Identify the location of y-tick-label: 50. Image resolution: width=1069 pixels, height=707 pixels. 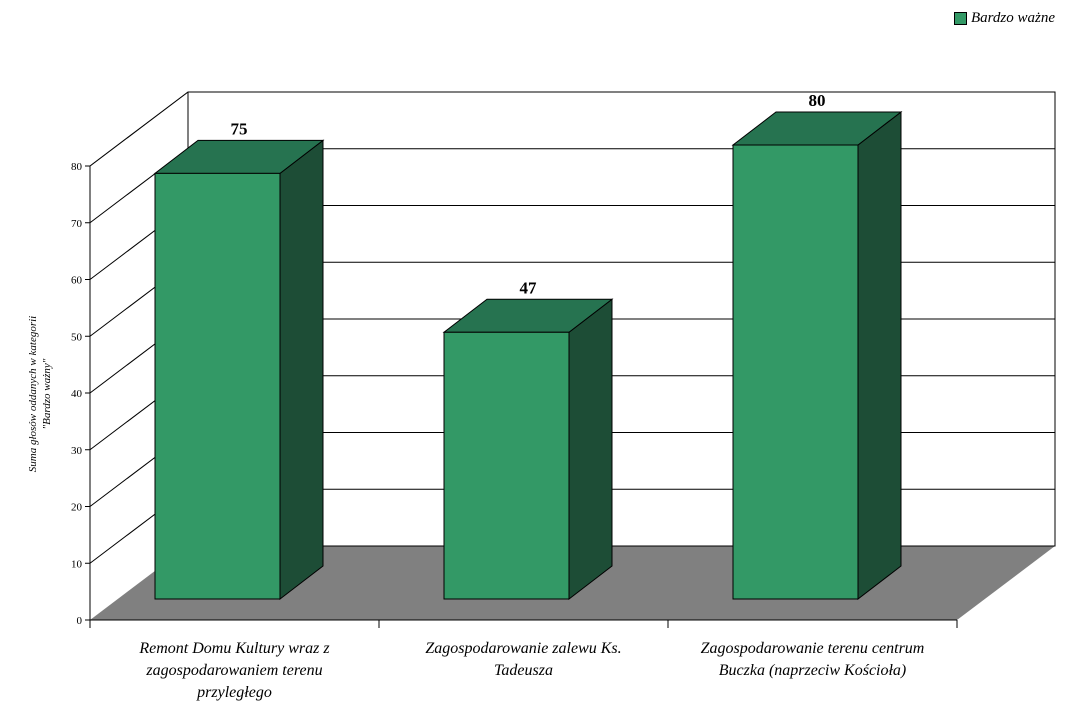
(77, 337).